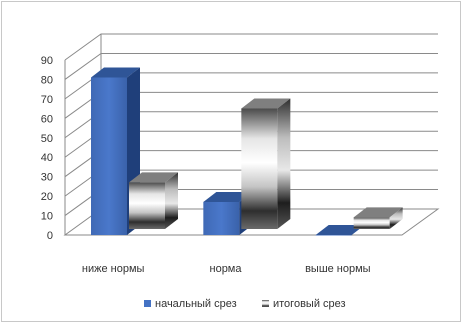 This screenshot has width=464, height=328. Describe the element at coordinates (226, 269) in the screenshot. I see `x-tick-label: норма` at that location.